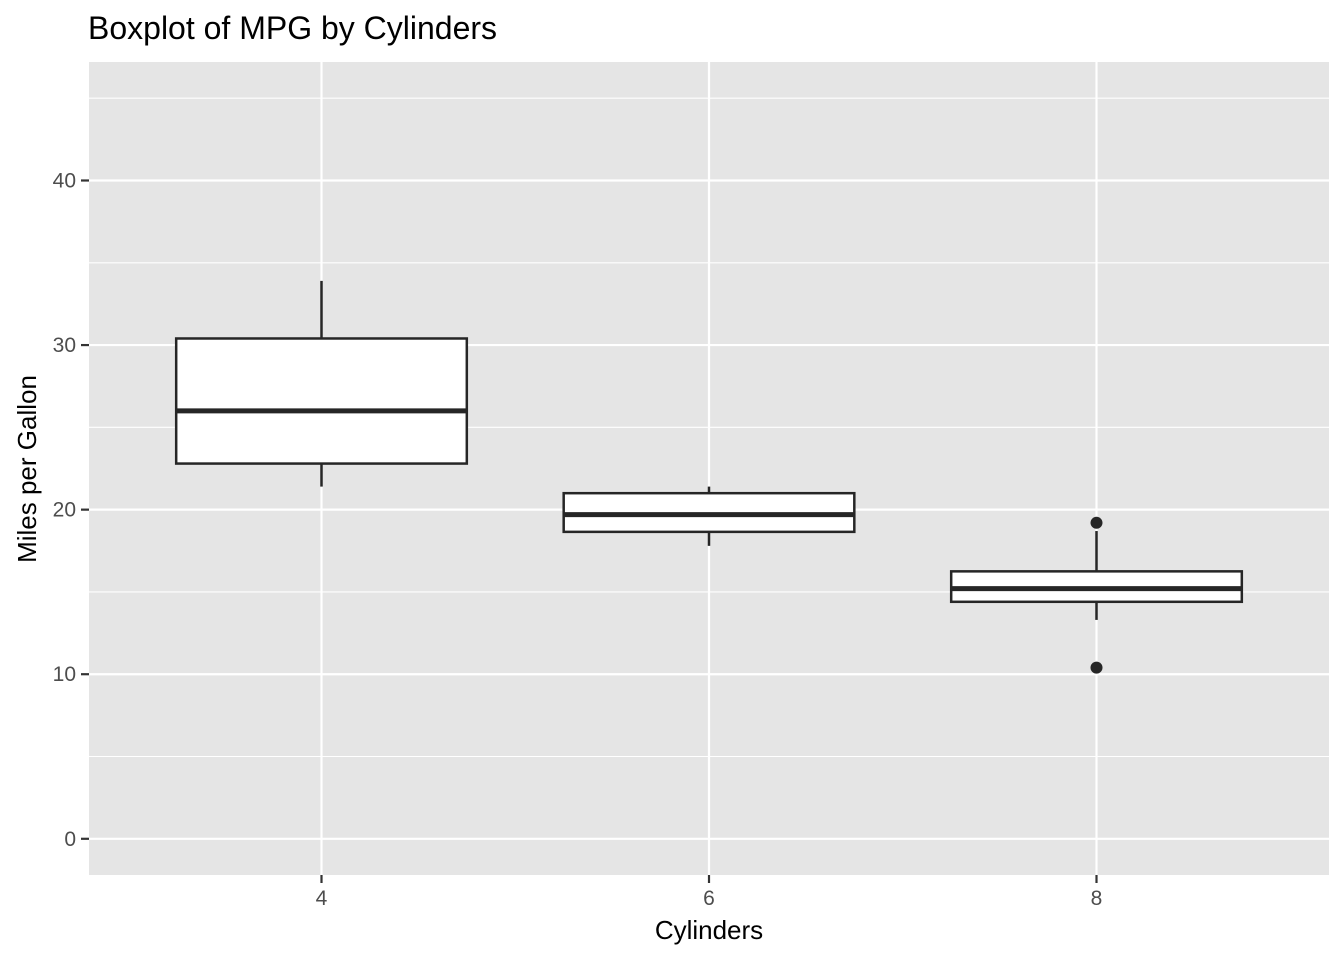  What do you see at coordinates (64, 345) in the screenshot?
I see `y-tick-label: 30` at bounding box center [64, 345].